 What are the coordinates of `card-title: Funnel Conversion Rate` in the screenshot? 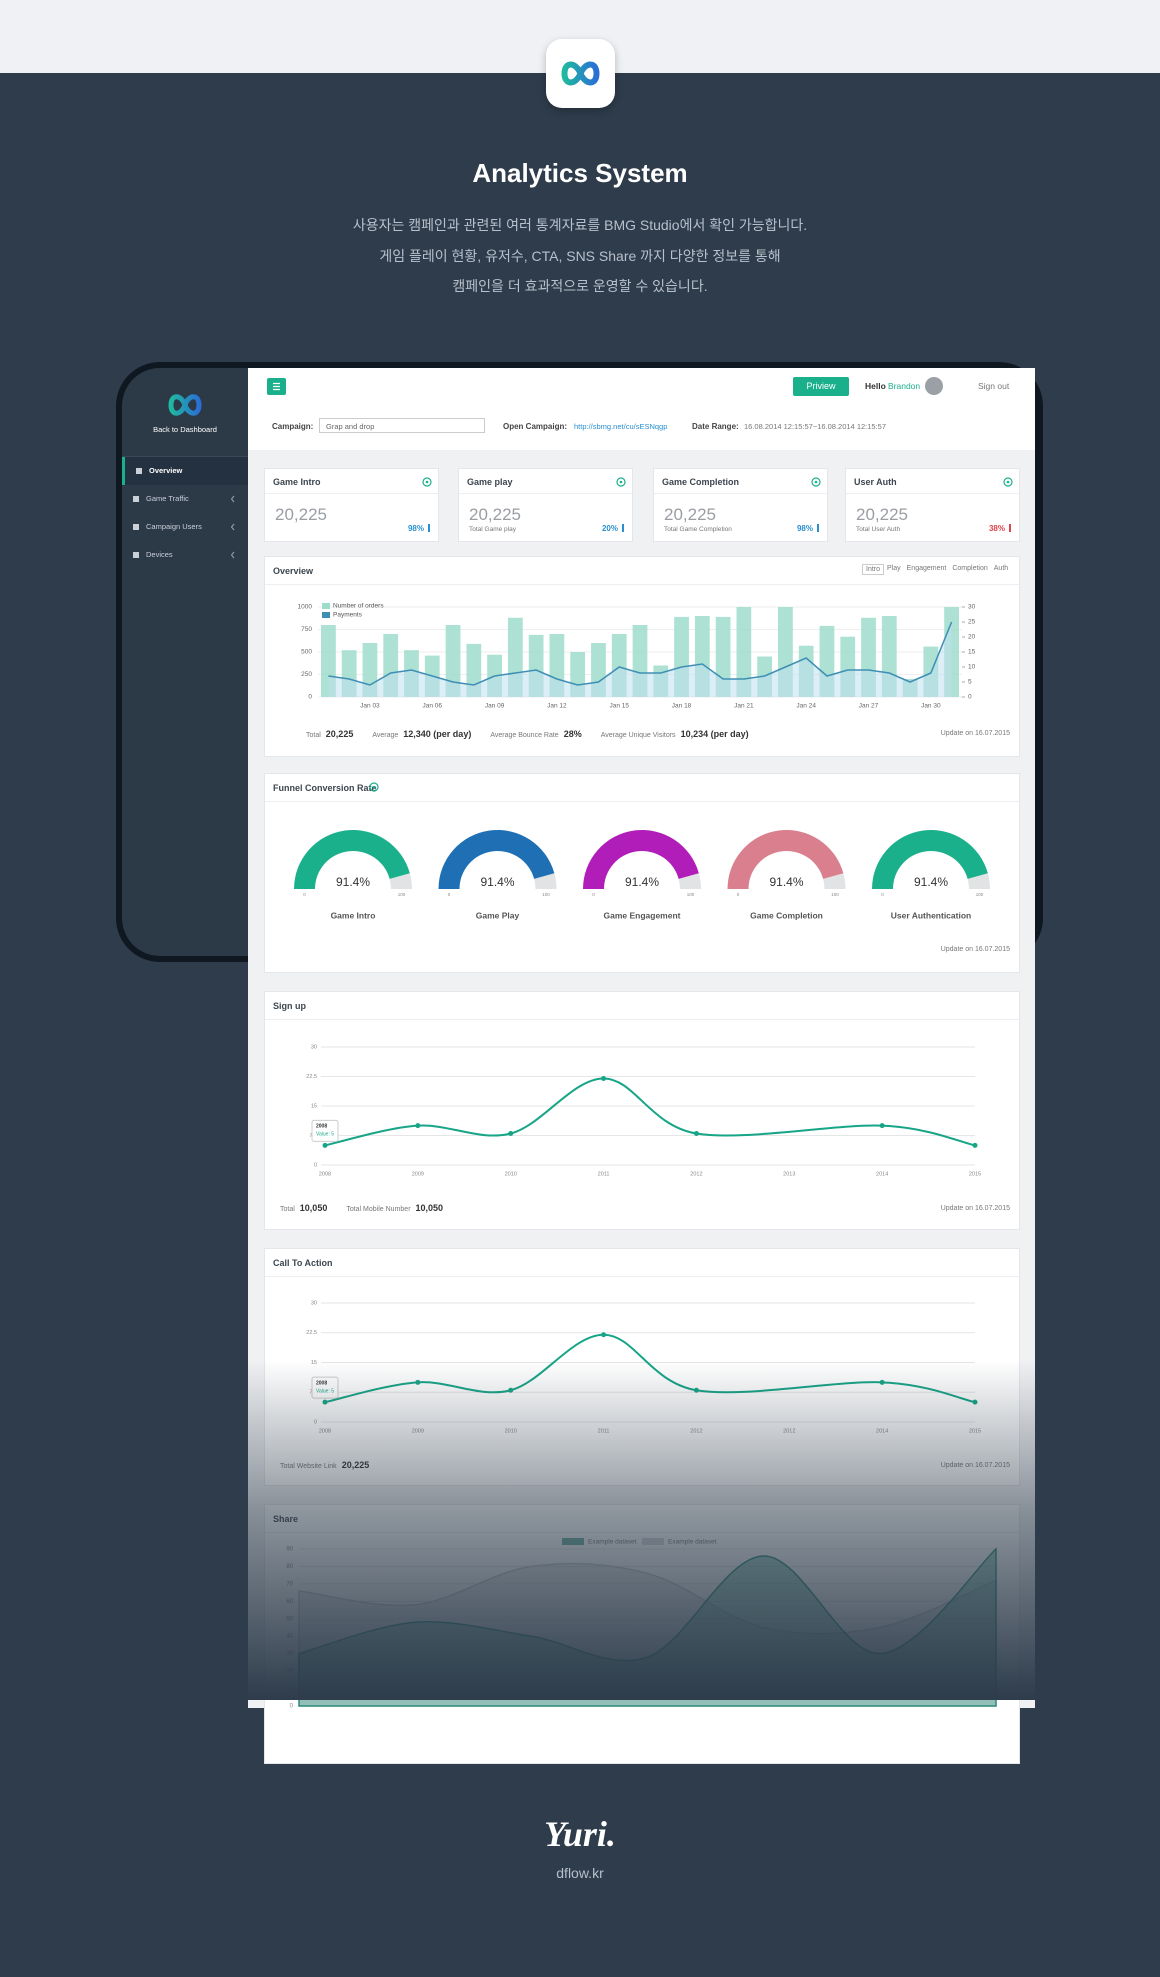 It's located at (325, 788).